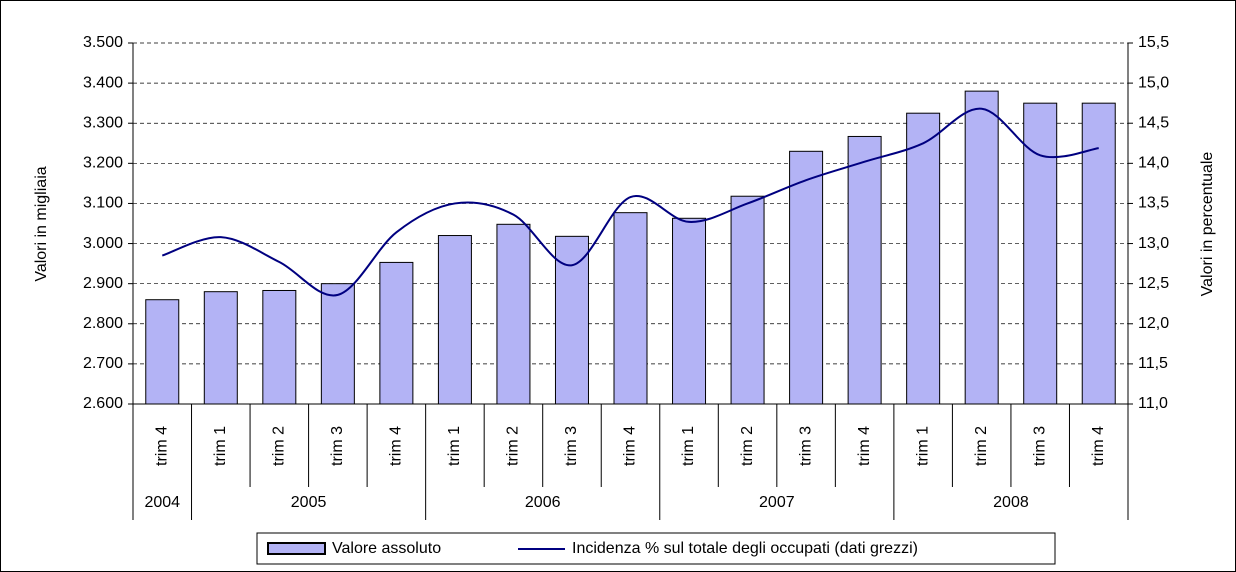 This screenshot has height=572, width=1236. What do you see at coordinates (1153, 323) in the screenshot?
I see `y2-tick-label: 12,0` at bounding box center [1153, 323].